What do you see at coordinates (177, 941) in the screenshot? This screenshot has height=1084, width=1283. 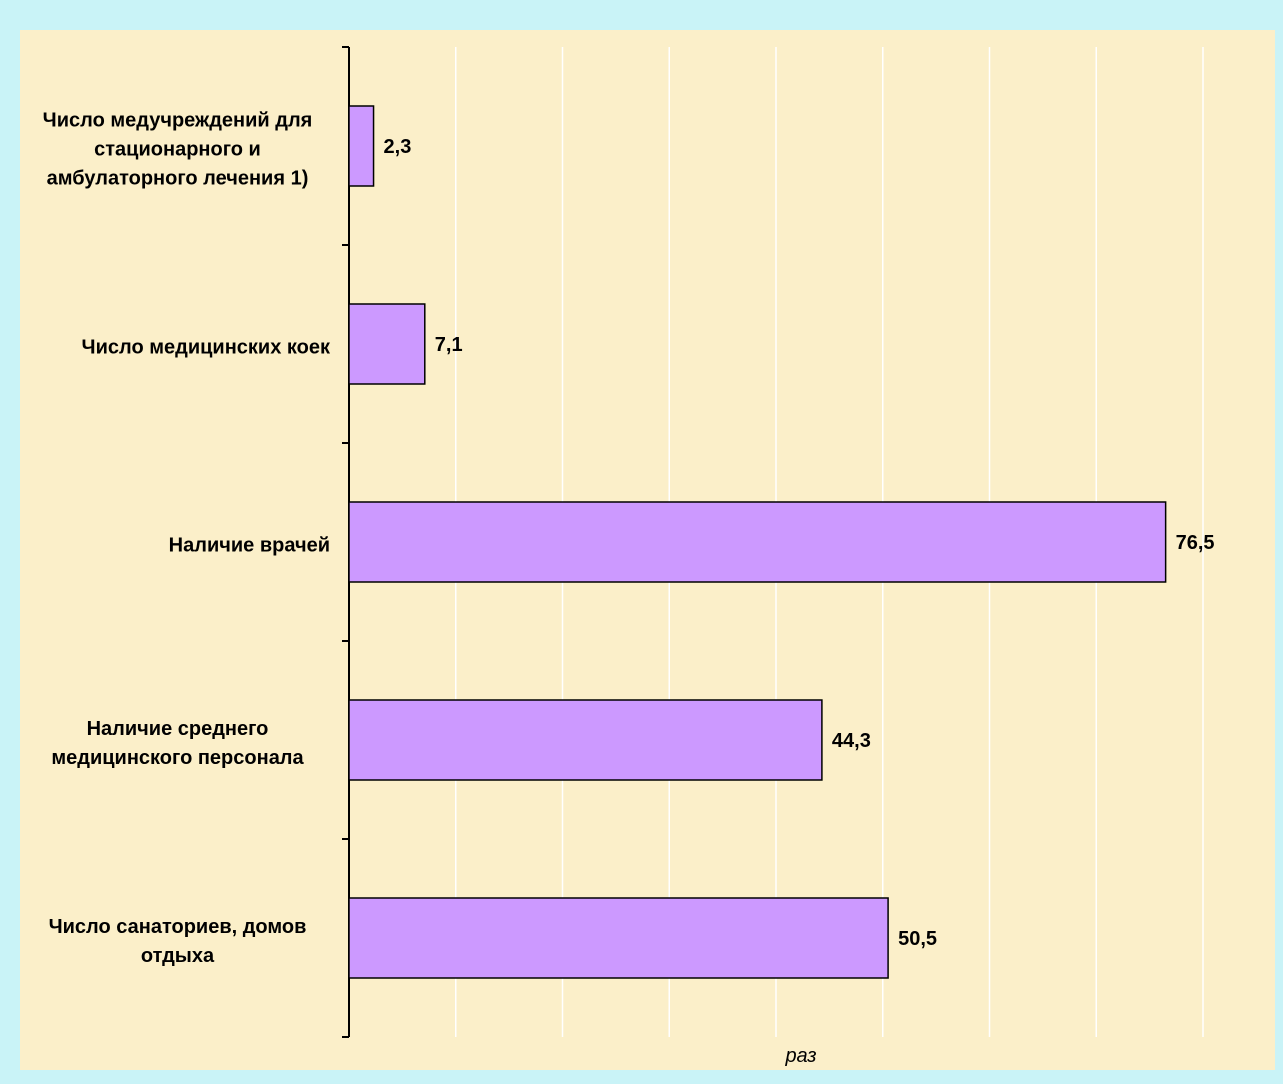 I see `y-tick-label: Число санаториев, домов отдыха` at bounding box center [177, 941].